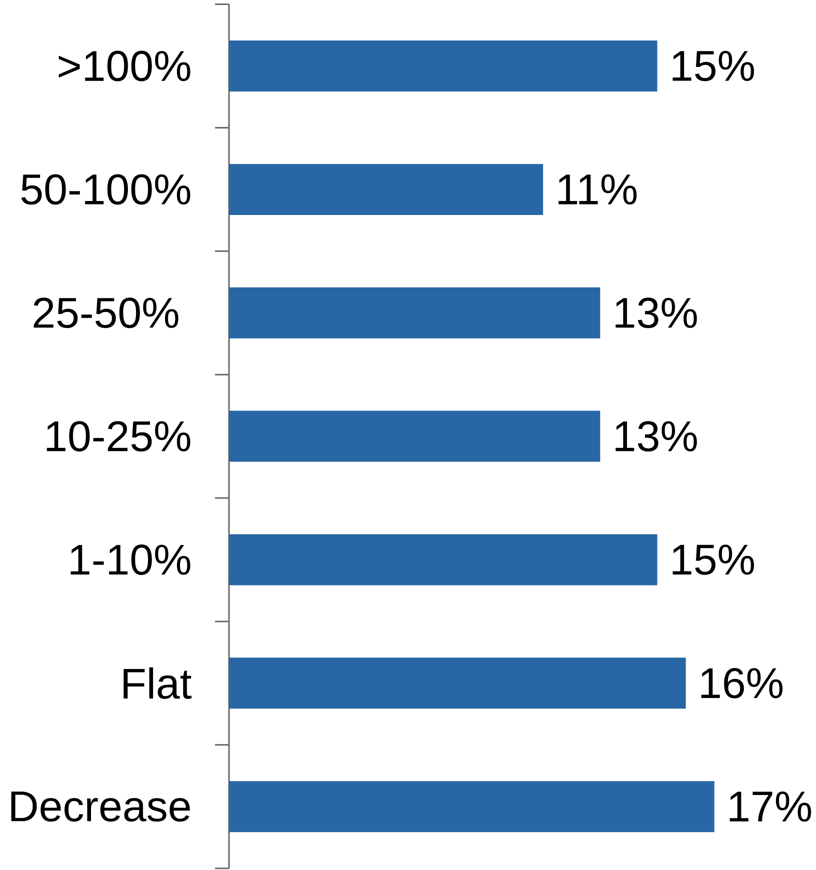 This screenshot has height=870, width=816. Describe the element at coordinates (771, 807) in the screenshot. I see `data-label: 17%` at that location.